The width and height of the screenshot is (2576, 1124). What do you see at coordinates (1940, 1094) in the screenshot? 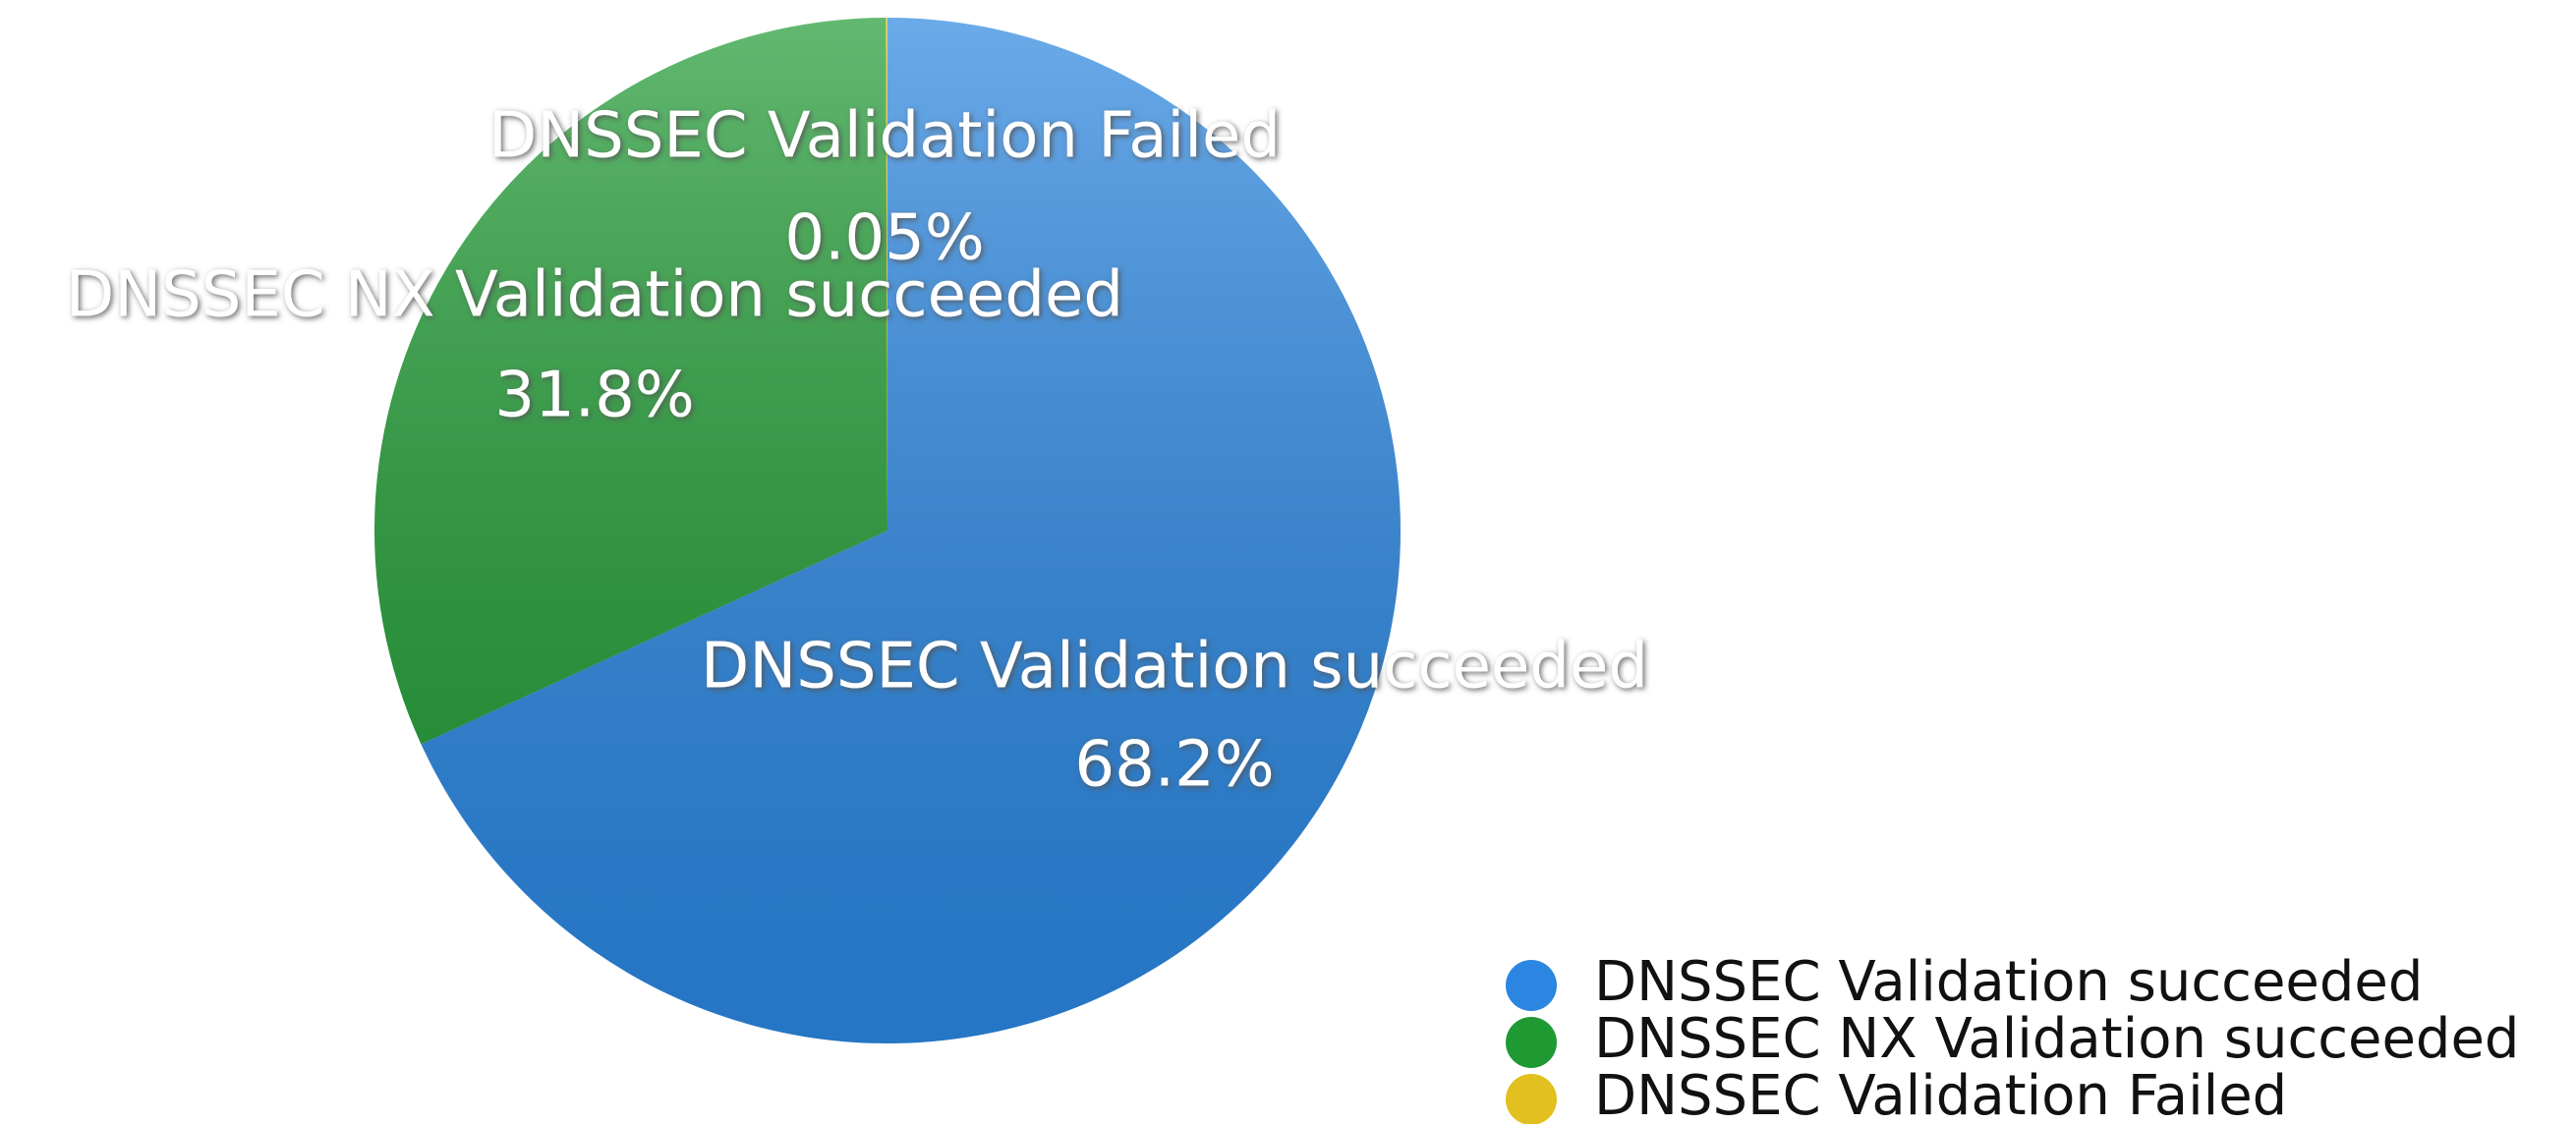
I see `legend-label: DNSSEC Validation Failed` at bounding box center [1940, 1094].